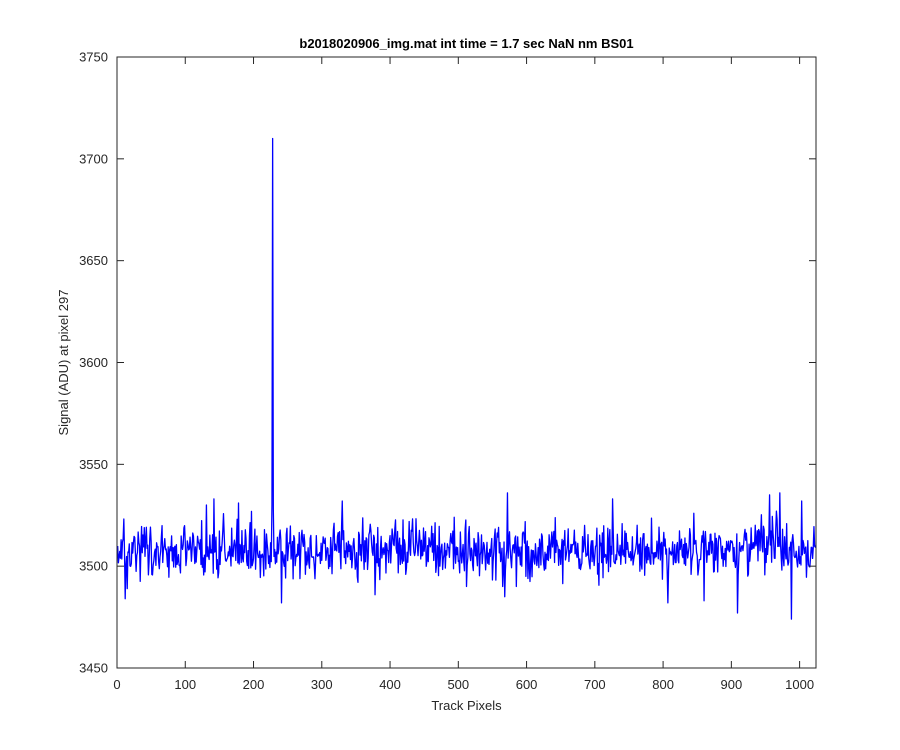 Image resolution: width=900 pixels, height=750 pixels. Describe the element at coordinates (663, 684) in the screenshot. I see `x-tick-label: 800` at that location.